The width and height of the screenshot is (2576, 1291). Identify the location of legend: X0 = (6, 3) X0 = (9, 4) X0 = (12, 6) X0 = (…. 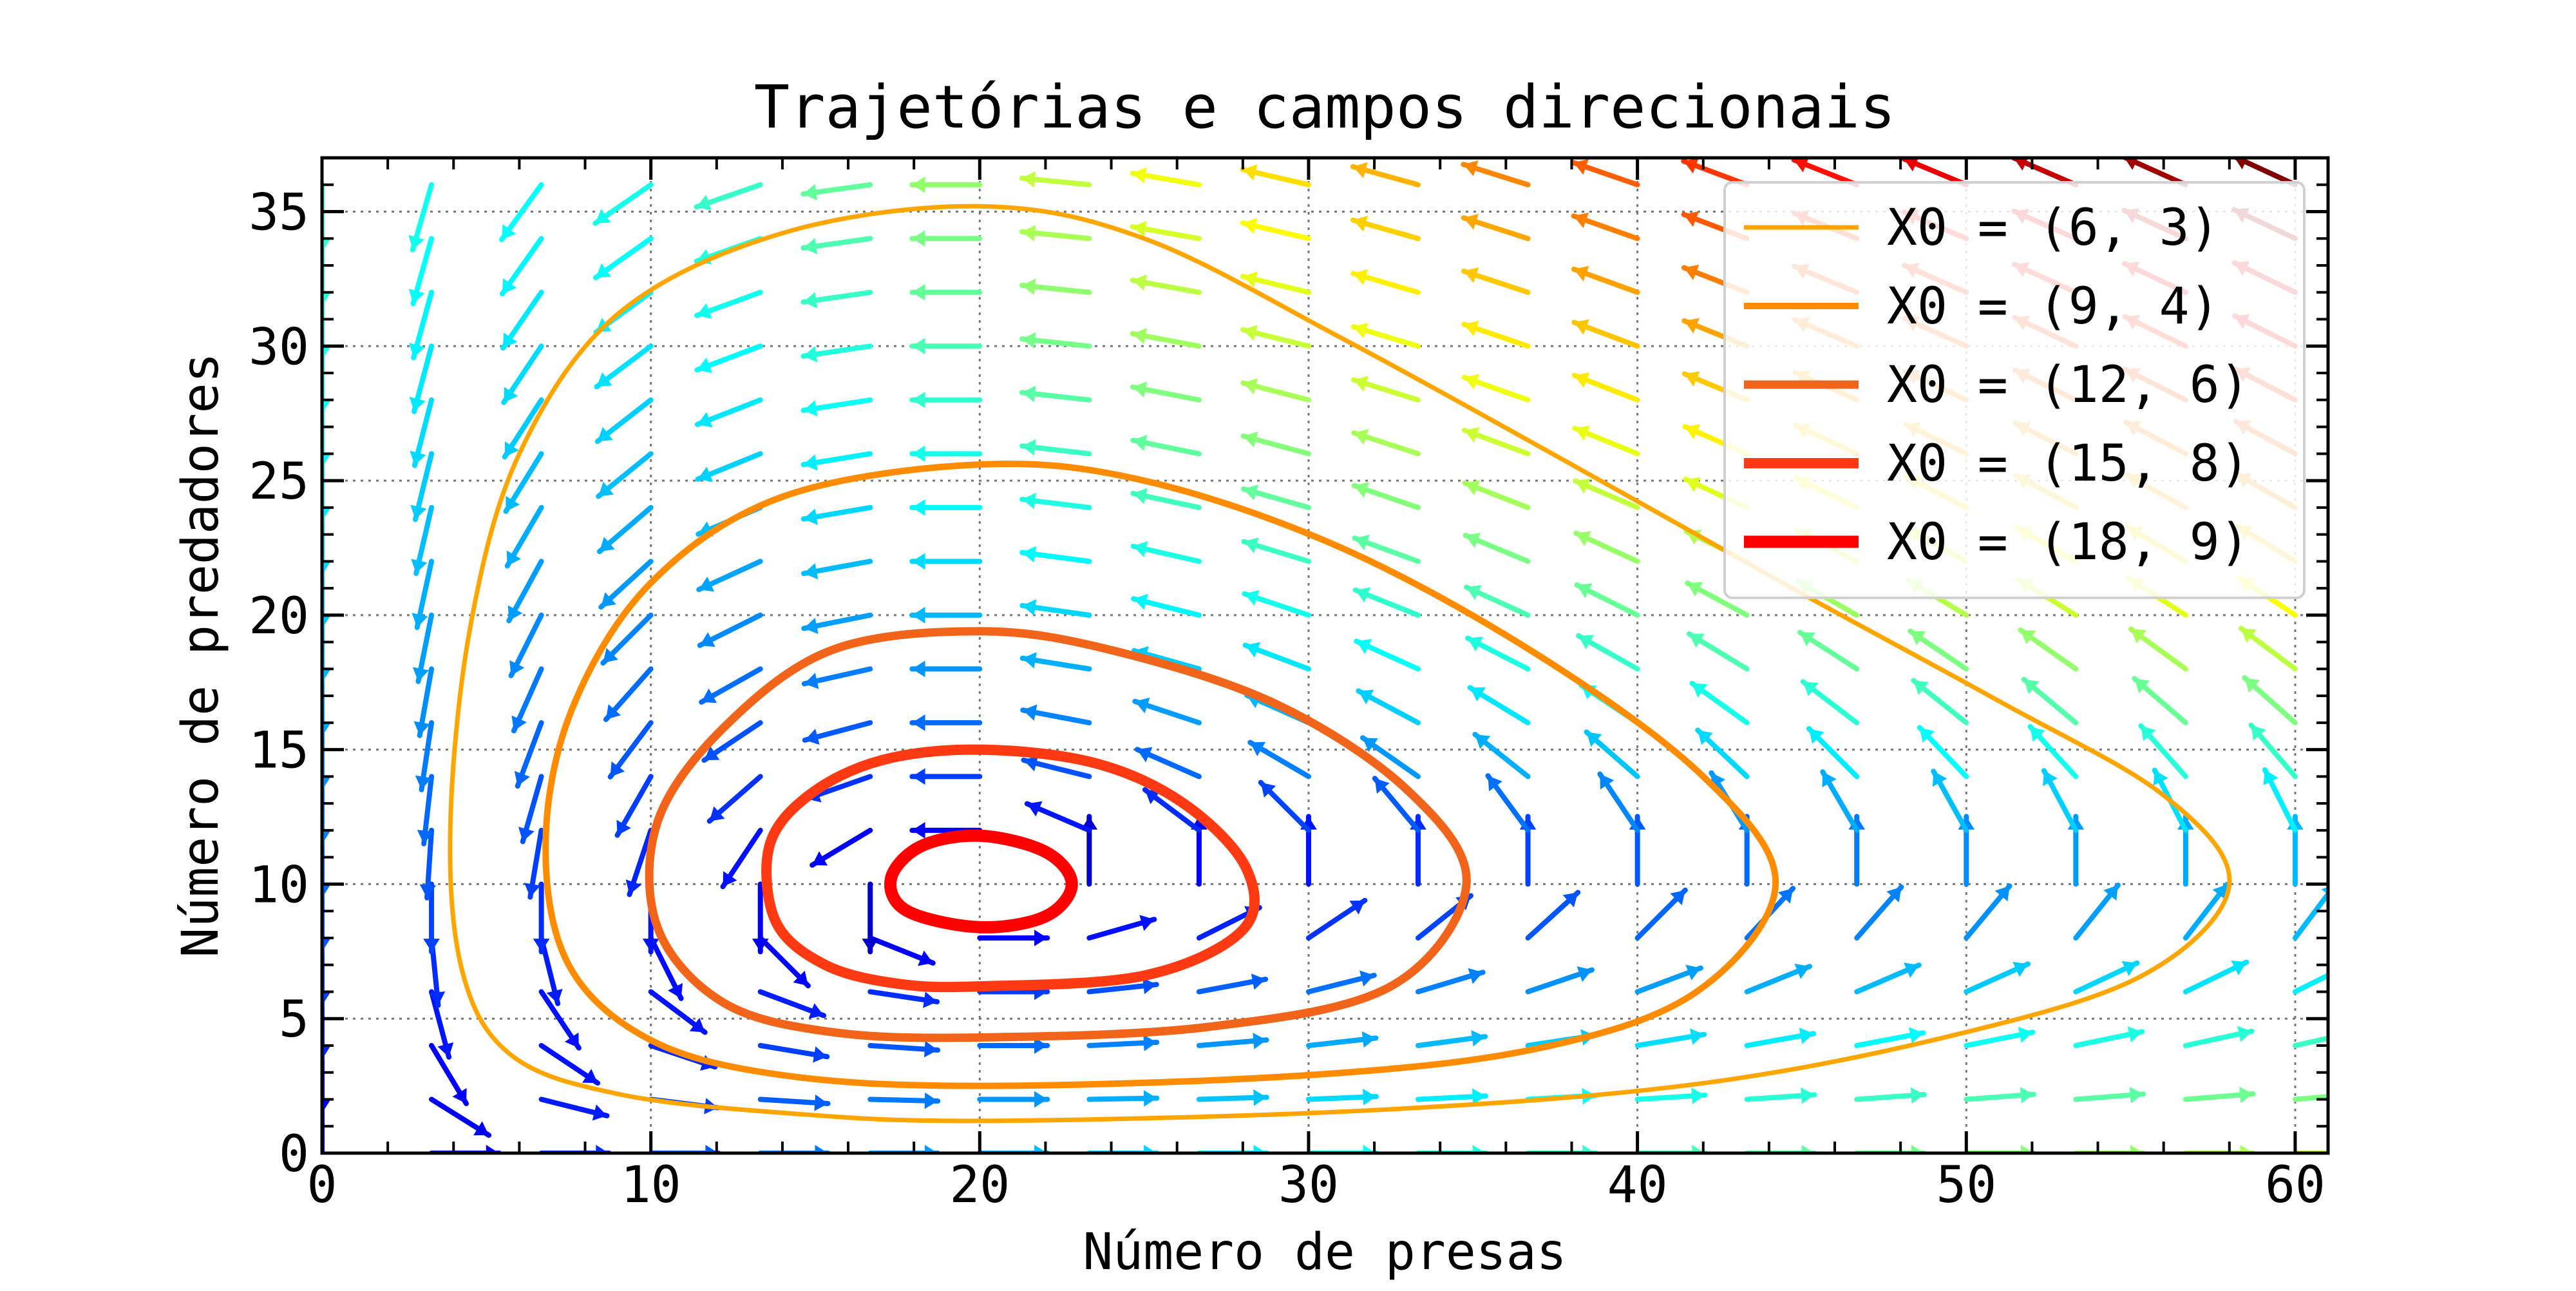
(2014, 390).